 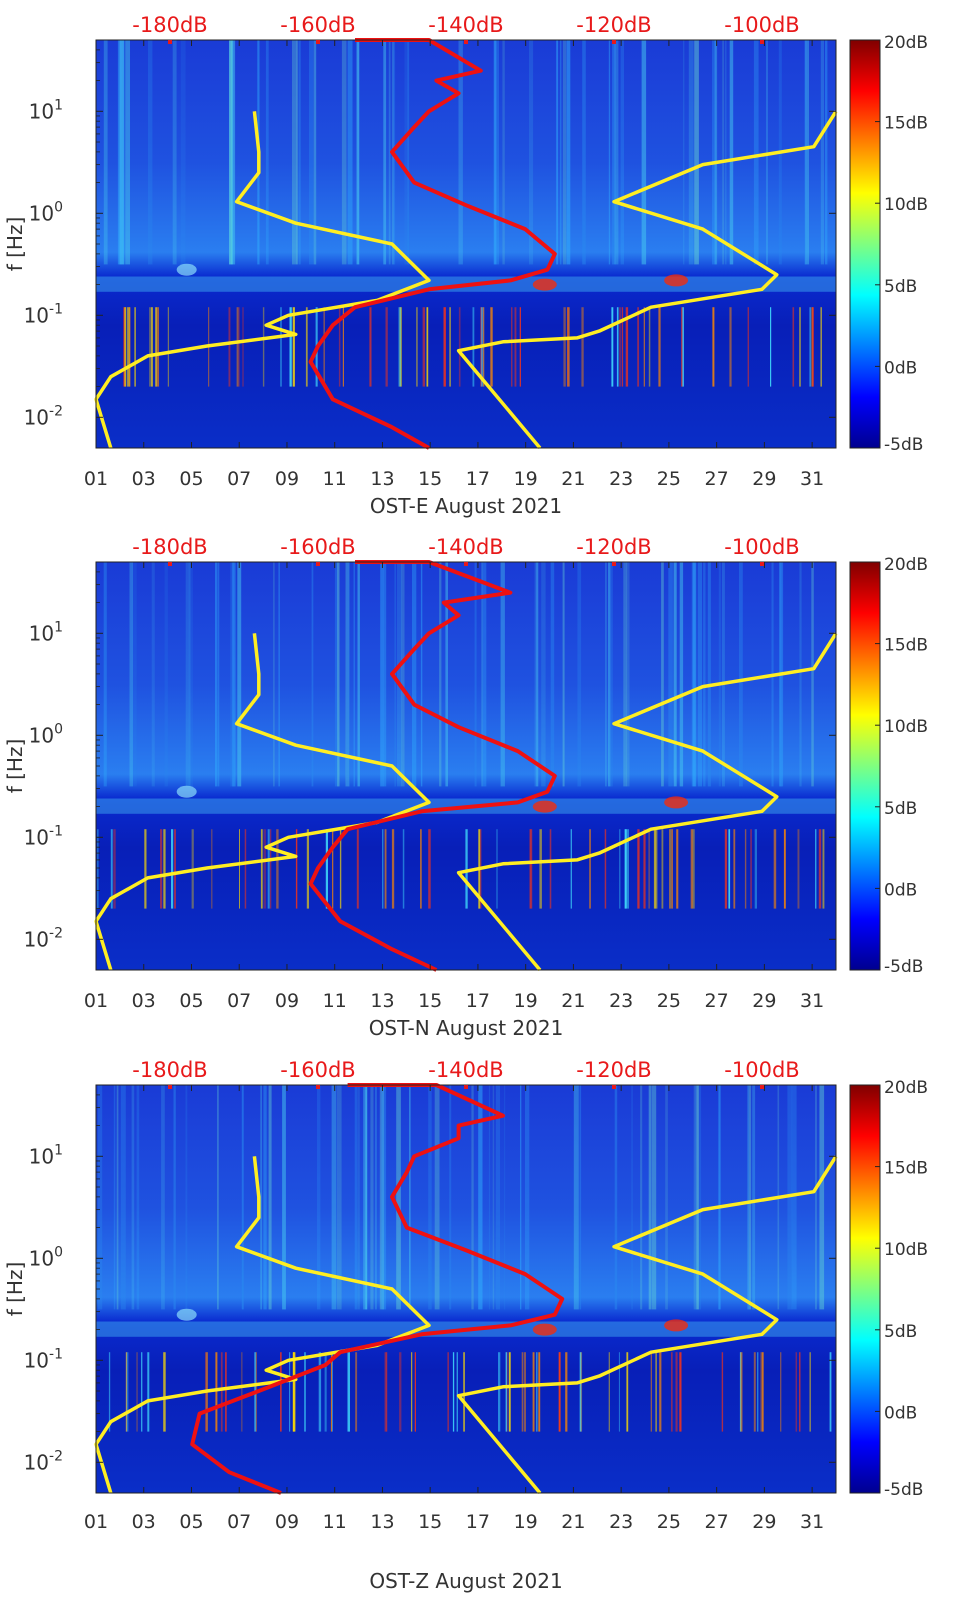 I want to click on y-tick-label: 10⁰, so click(x=46, y=734).